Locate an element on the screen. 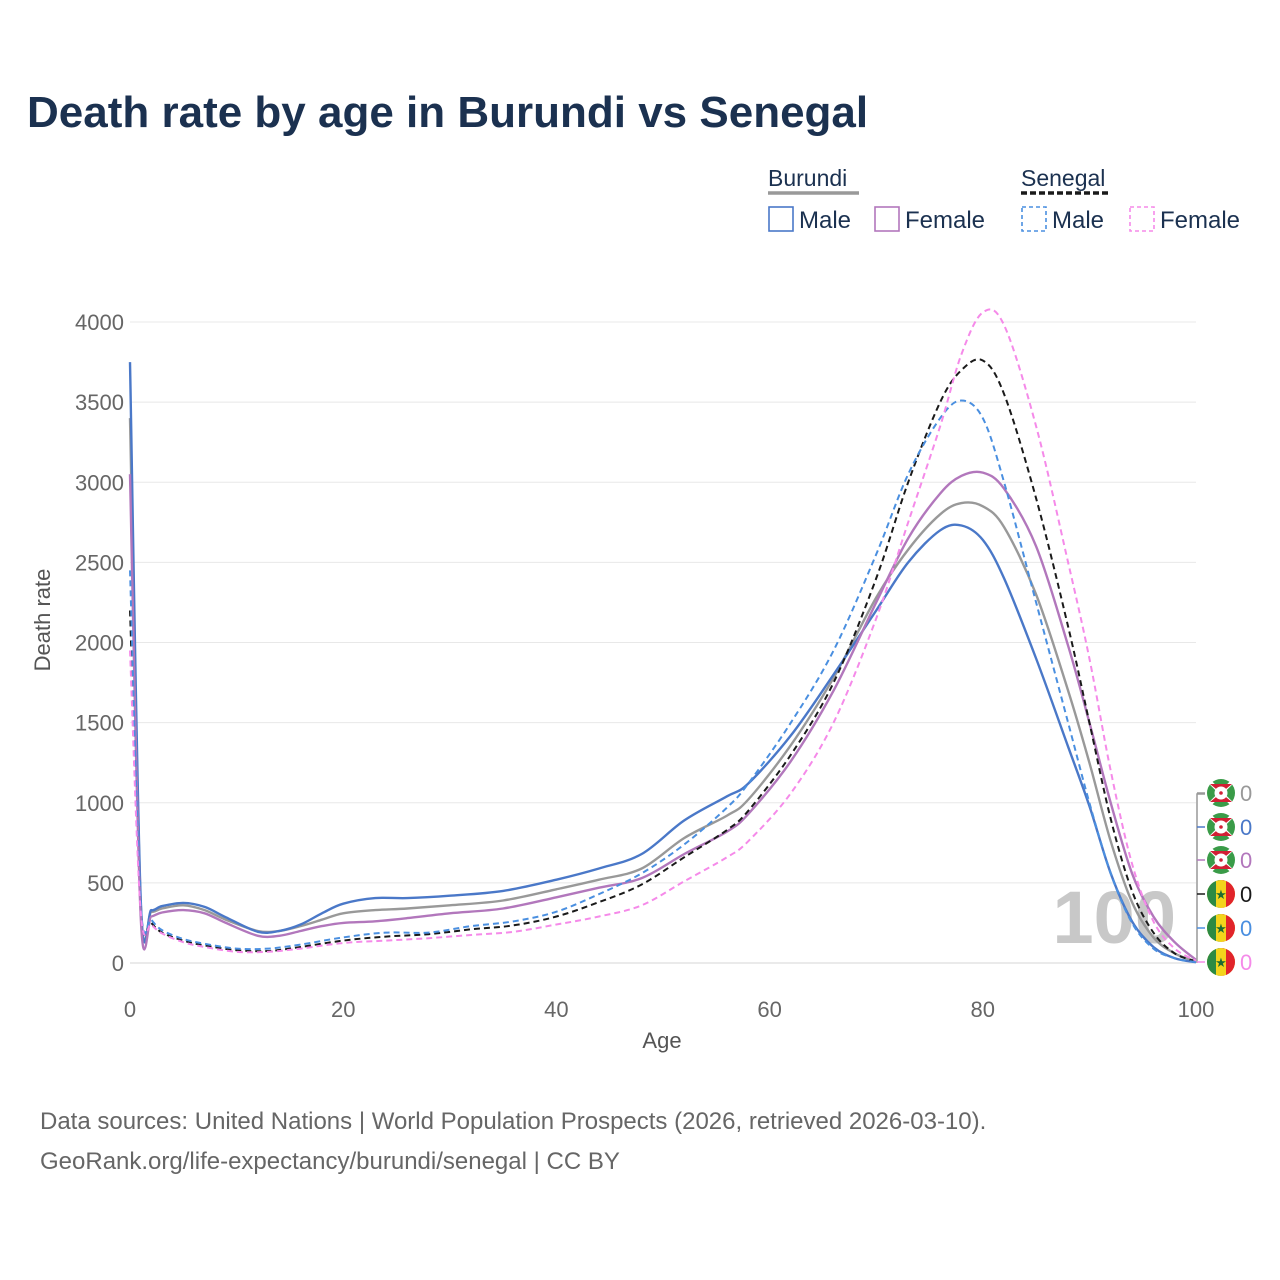  y-tick-label: 2000 is located at coordinates (99, 643).